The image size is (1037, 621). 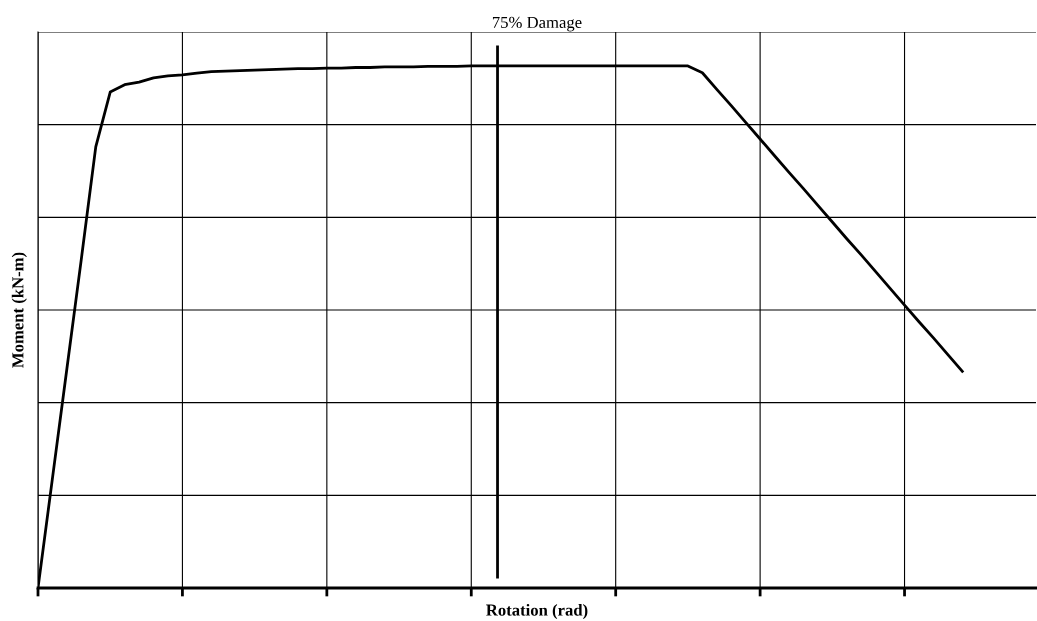 I want to click on x-axis-title: Rotation (rad), so click(x=537, y=611).